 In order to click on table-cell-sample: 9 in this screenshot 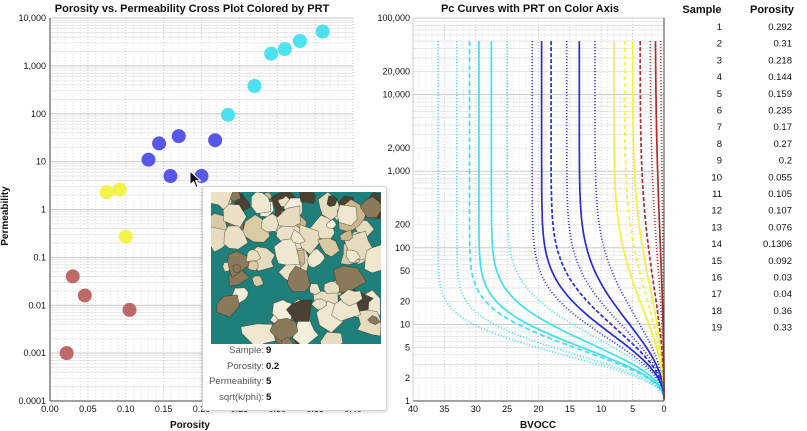, I will do `click(719, 161)`.